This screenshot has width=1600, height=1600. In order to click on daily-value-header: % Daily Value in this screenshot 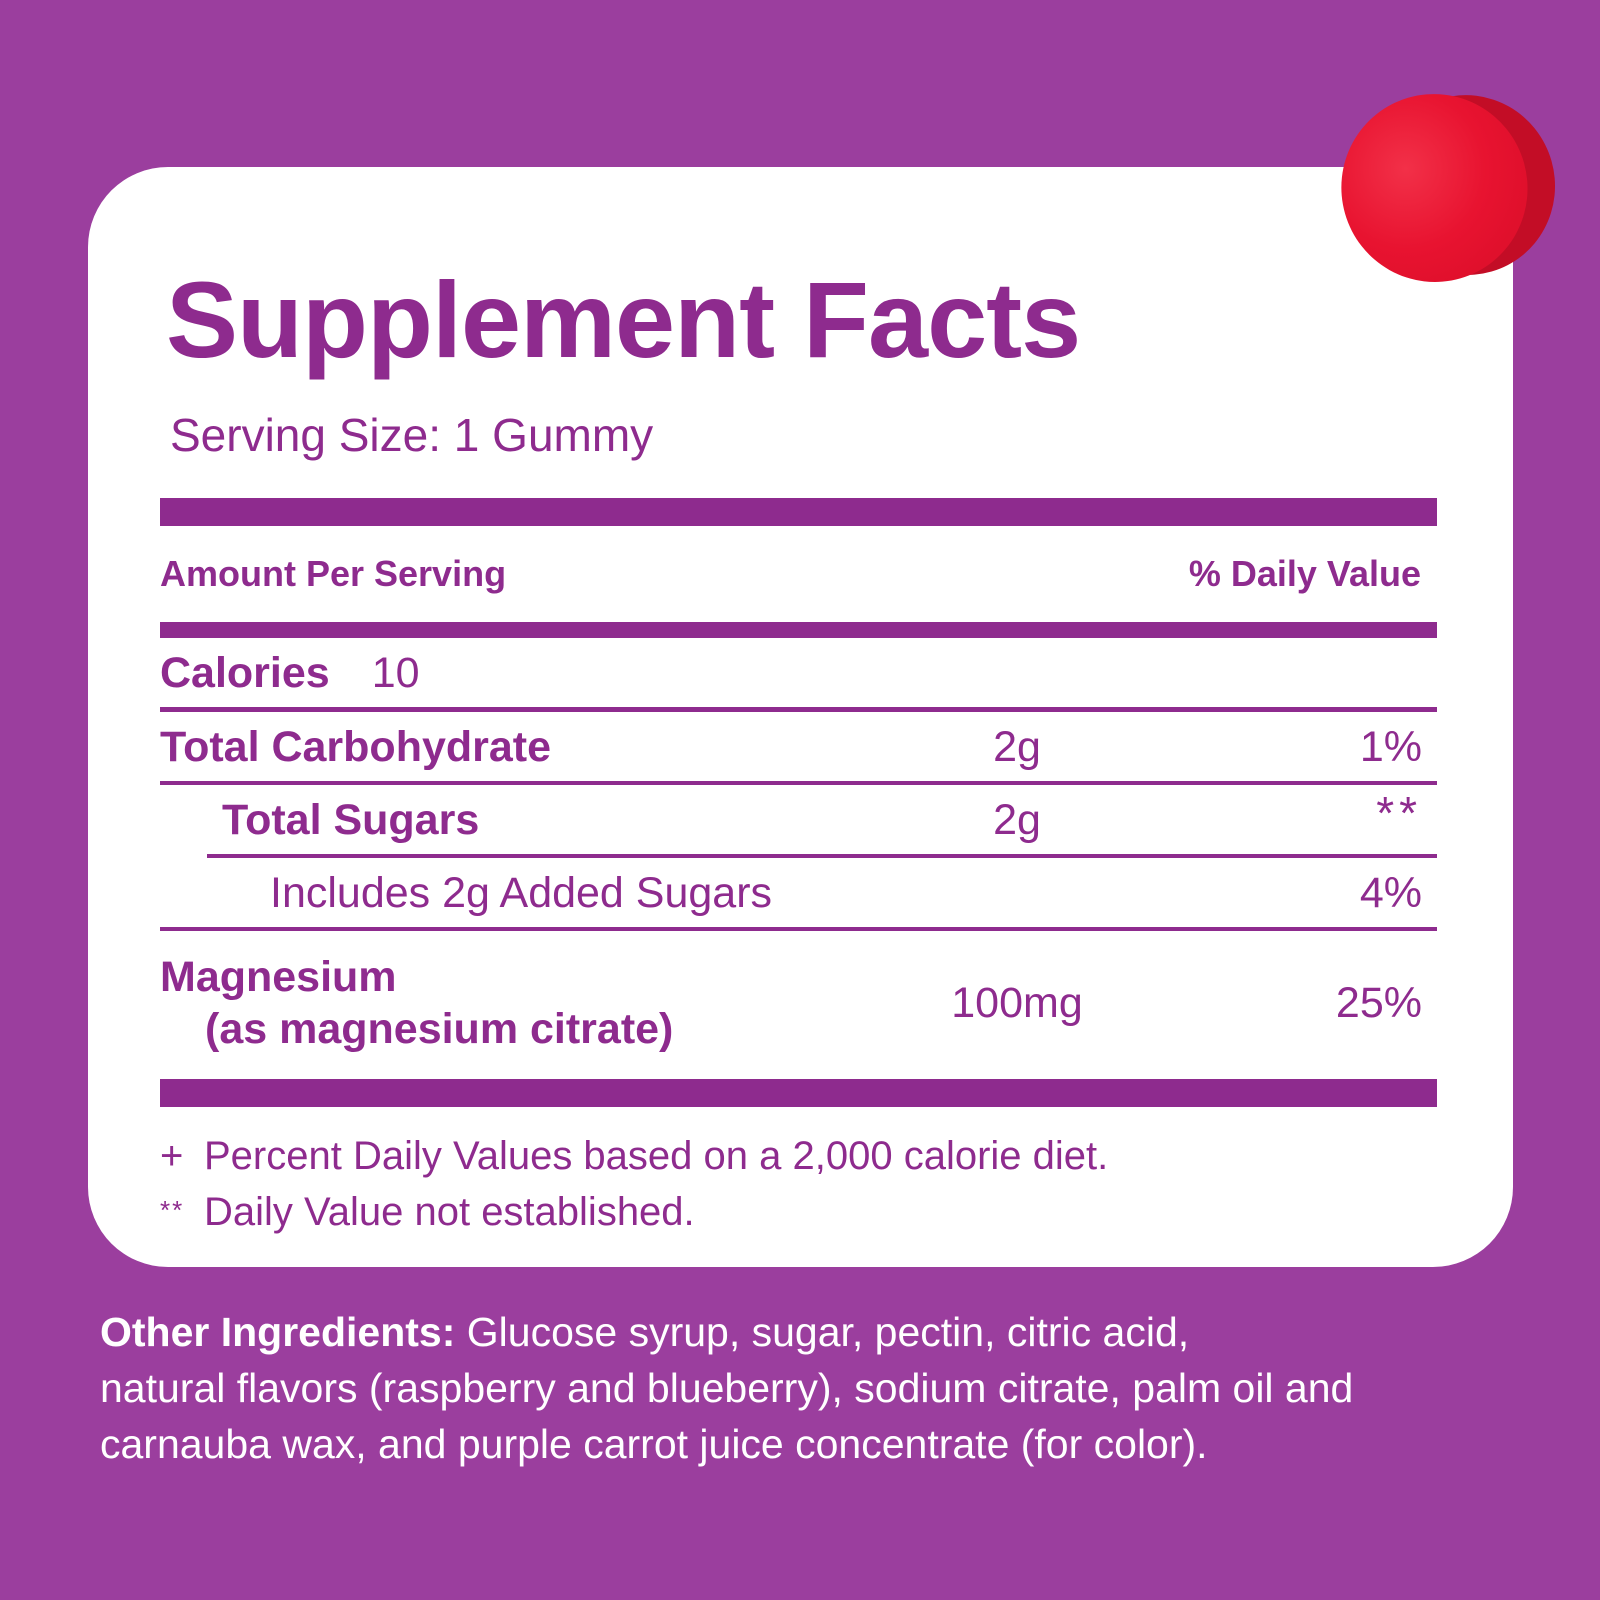, I will do `click(1304, 573)`.